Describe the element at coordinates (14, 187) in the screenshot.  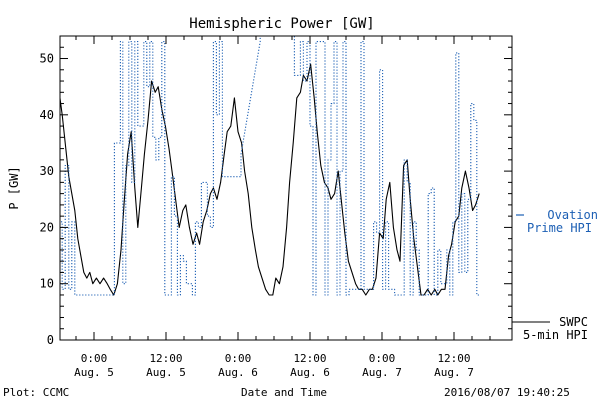
I see `y-axis-label: P [GW]` at that location.